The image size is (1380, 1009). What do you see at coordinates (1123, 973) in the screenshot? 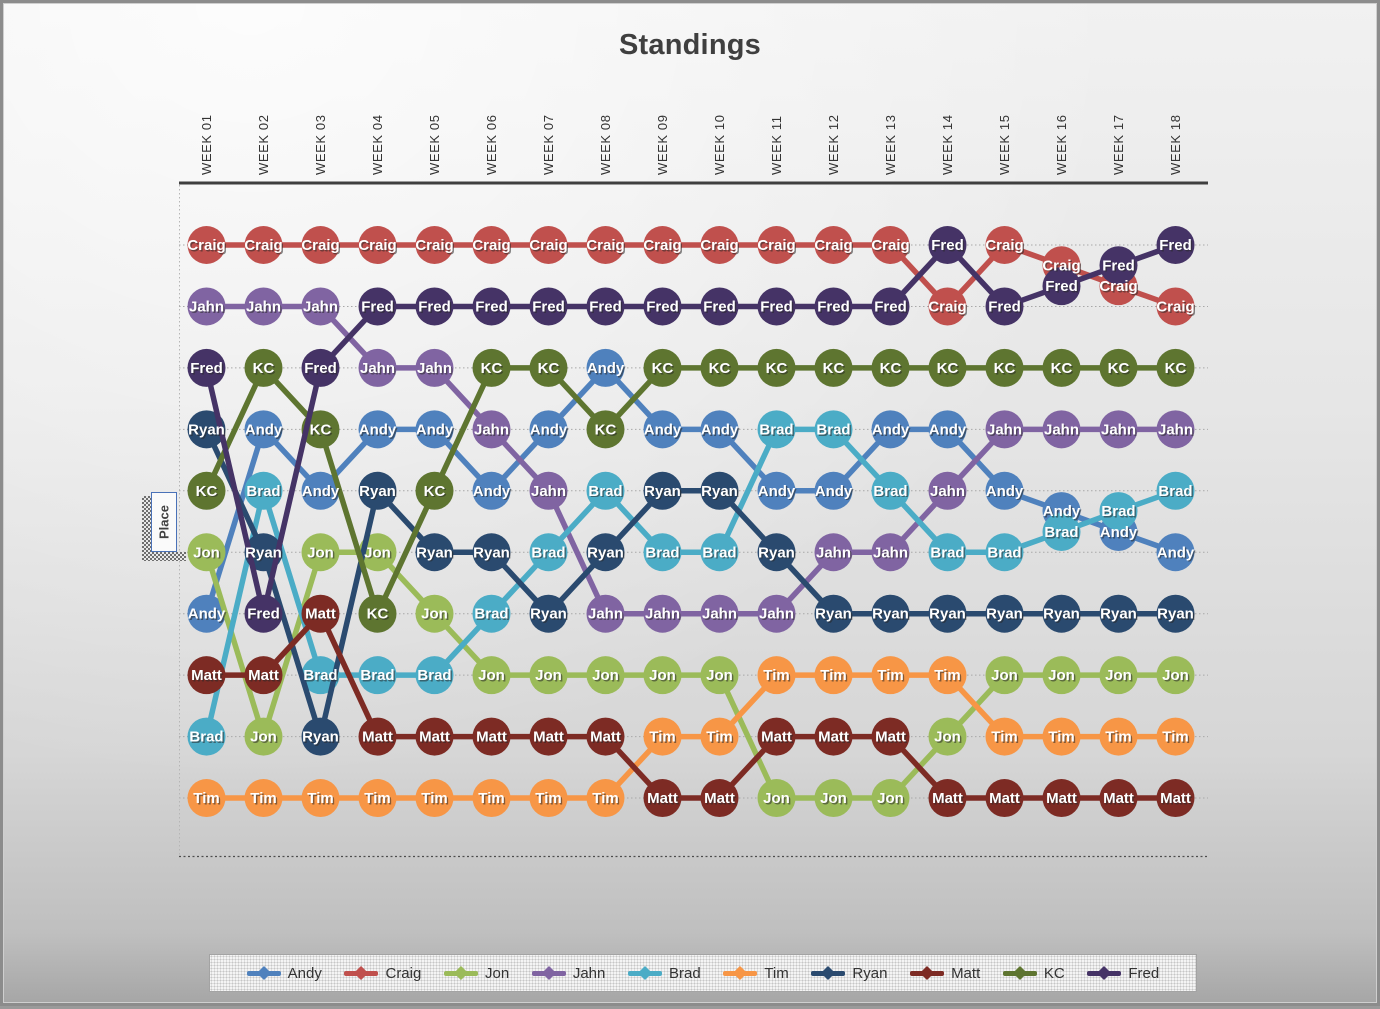
I see `legend-item-fred: Fred` at bounding box center [1123, 973].